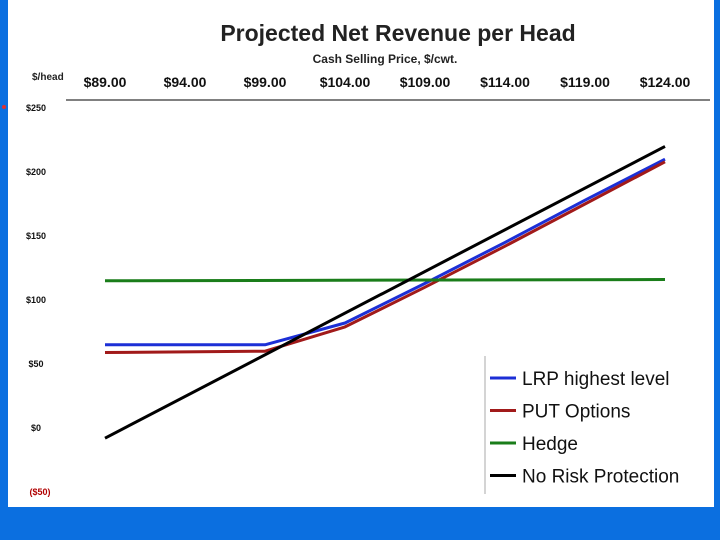 This screenshot has height=540, width=720. What do you see at coordinates (36, 236) in the screenshot?
I see `y-tick-label: $150` at bounding box center [36, 236].